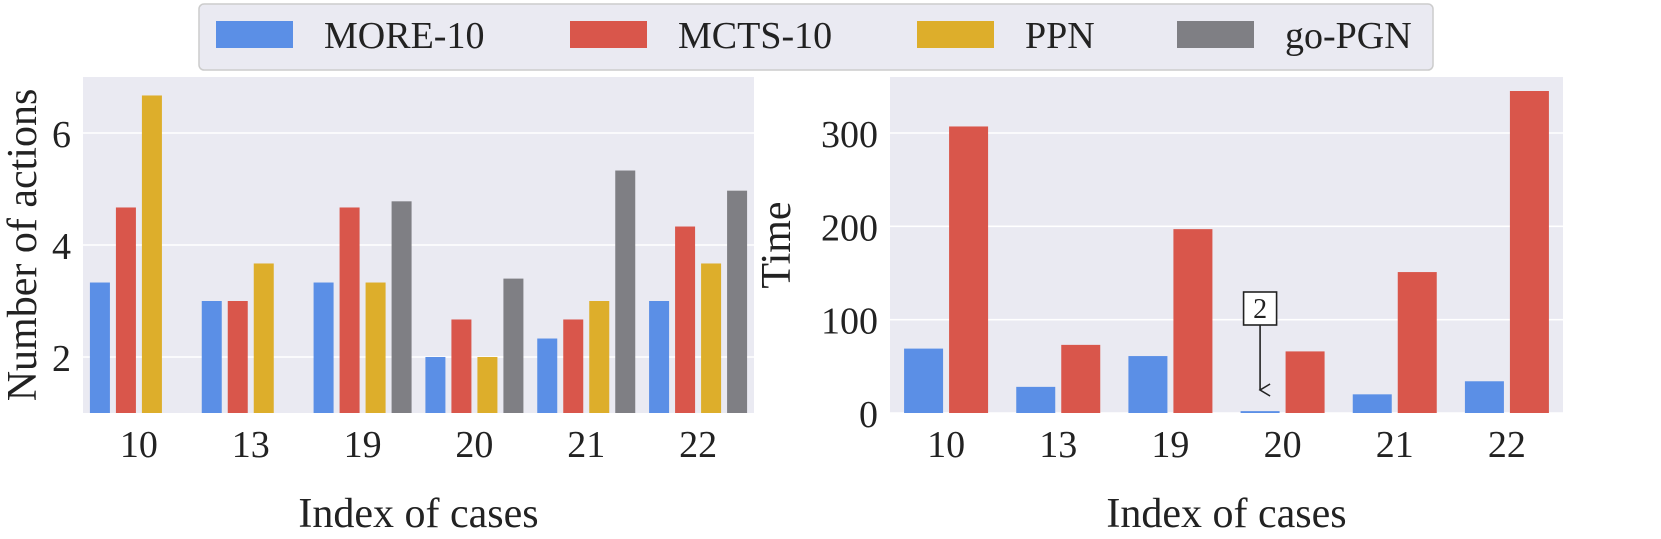 This screenshot has height=539, width=1661. What do you see at coordinates (777, 244) in the screenshot?
I see `y-axis-label: Time` at bounding box center [777, 244].